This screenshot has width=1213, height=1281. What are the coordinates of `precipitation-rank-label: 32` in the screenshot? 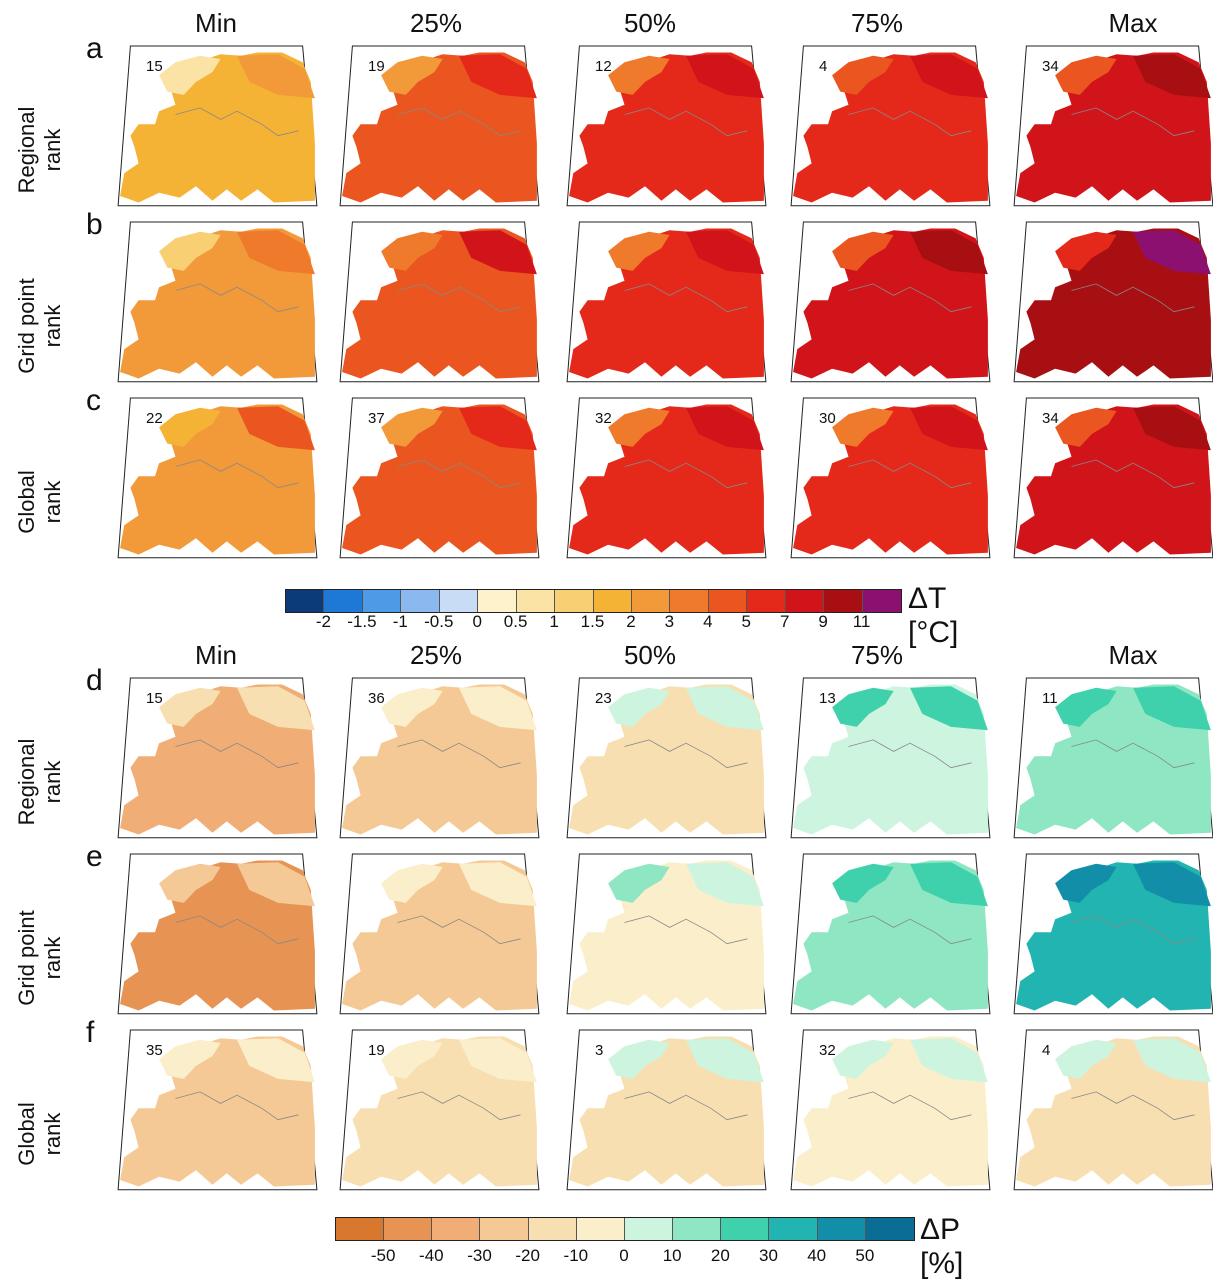 It's located at (827, 1050).